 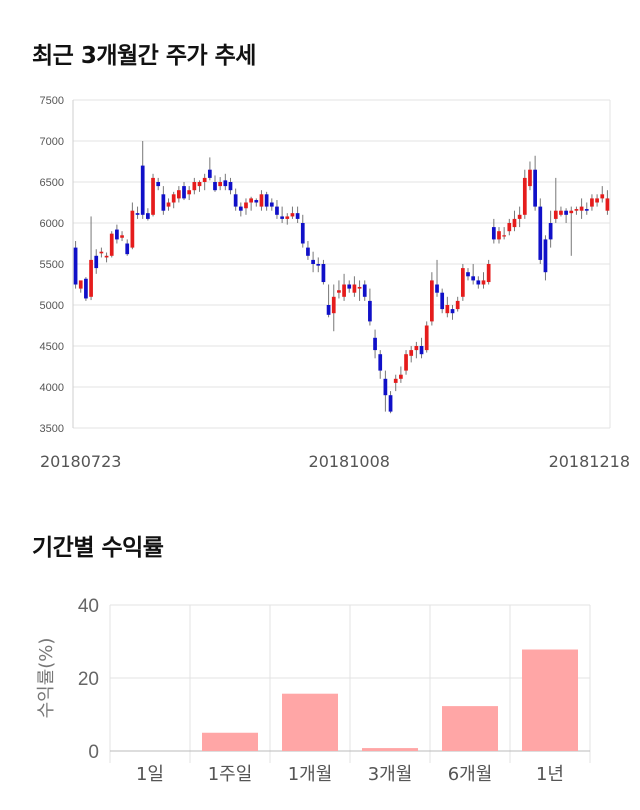 I want to click on bar-x-tick-label: 3개월, so click(x=390, y=774).